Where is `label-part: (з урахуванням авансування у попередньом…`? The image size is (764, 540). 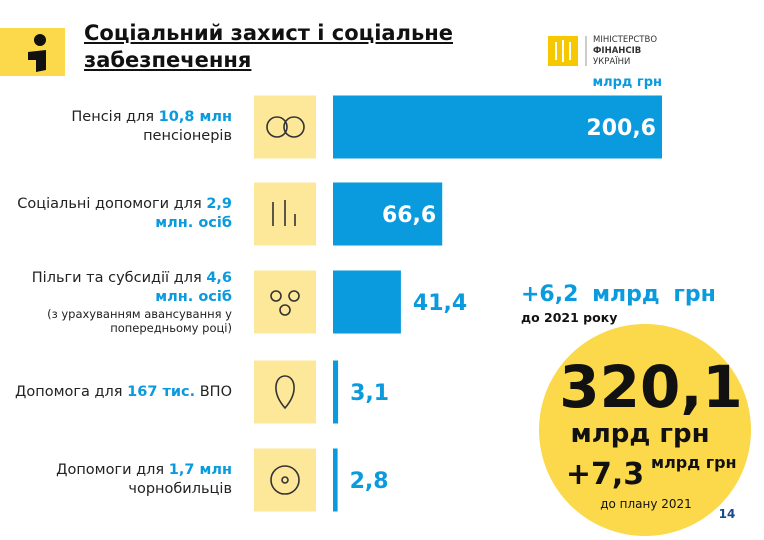
label-part: (з урахуванням авансування у попередньом… is located at coordinates (139, 321).